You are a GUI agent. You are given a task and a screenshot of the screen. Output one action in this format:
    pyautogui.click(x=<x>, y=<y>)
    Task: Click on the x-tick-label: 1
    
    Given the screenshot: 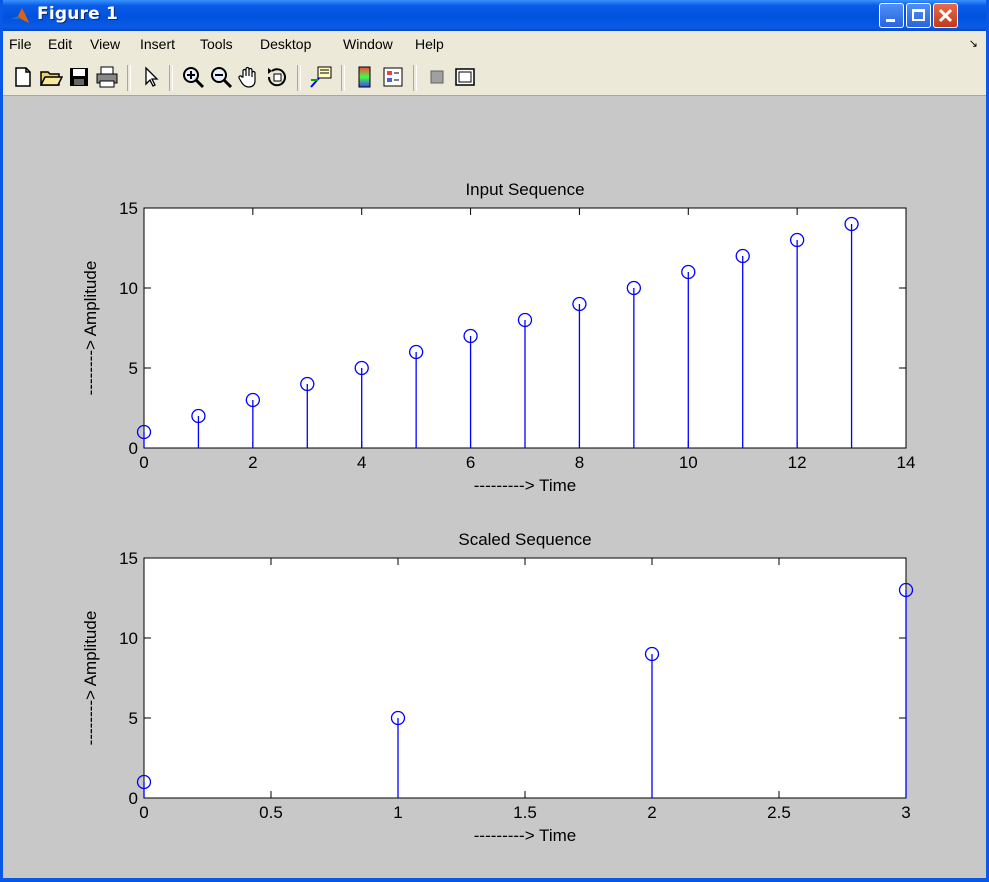 What is the action you would take?
    pyautogui.click(x=397, y=812)
    